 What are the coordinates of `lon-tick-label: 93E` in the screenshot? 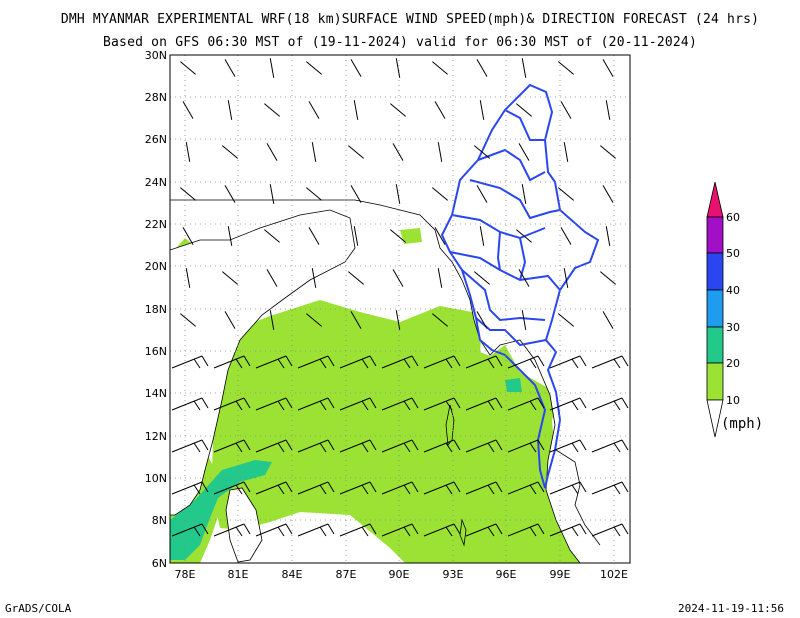 It's located at (453, 574).